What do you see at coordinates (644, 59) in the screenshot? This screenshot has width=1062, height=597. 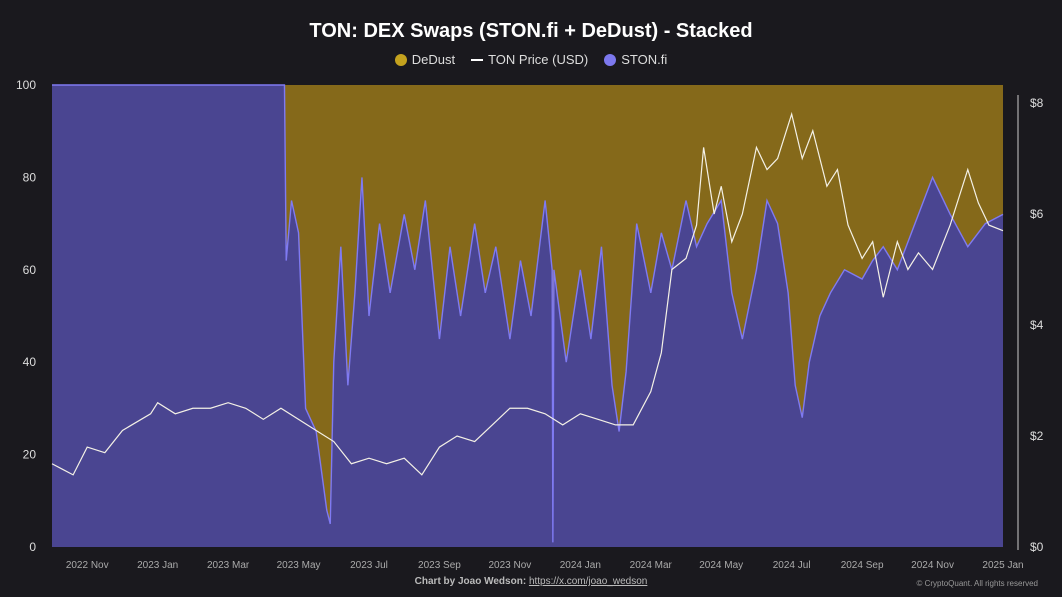 I see `legend-label: STON.fi` at bounding box center [644, 59].